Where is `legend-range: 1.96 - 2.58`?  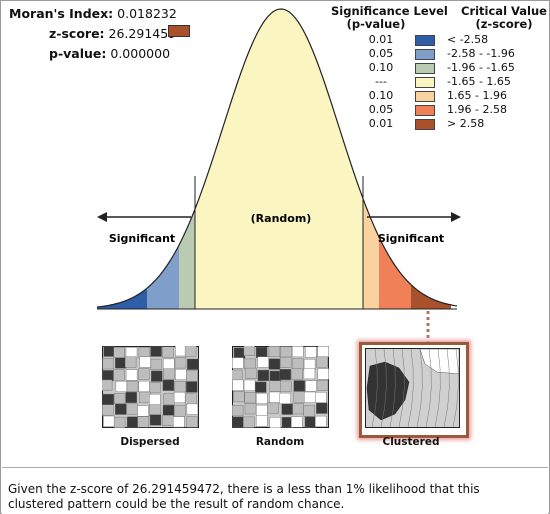
legend-range: 1.96 - 2.58 is located at coordinates (477, 109).